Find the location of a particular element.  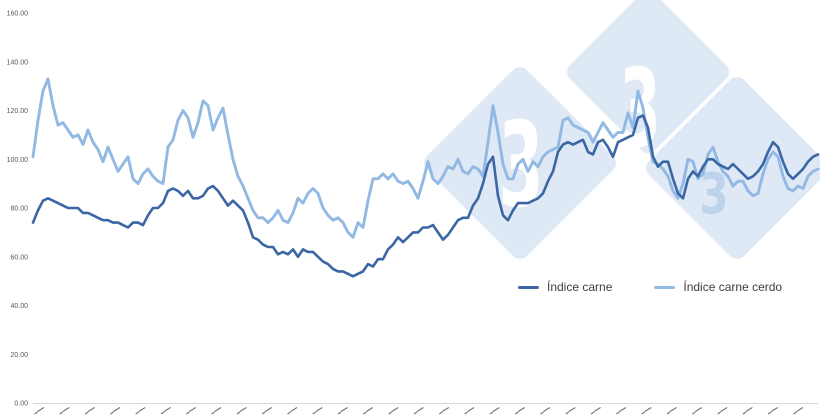

y-axis-tick-label: 120.00 is located at coordinates (18, 111).